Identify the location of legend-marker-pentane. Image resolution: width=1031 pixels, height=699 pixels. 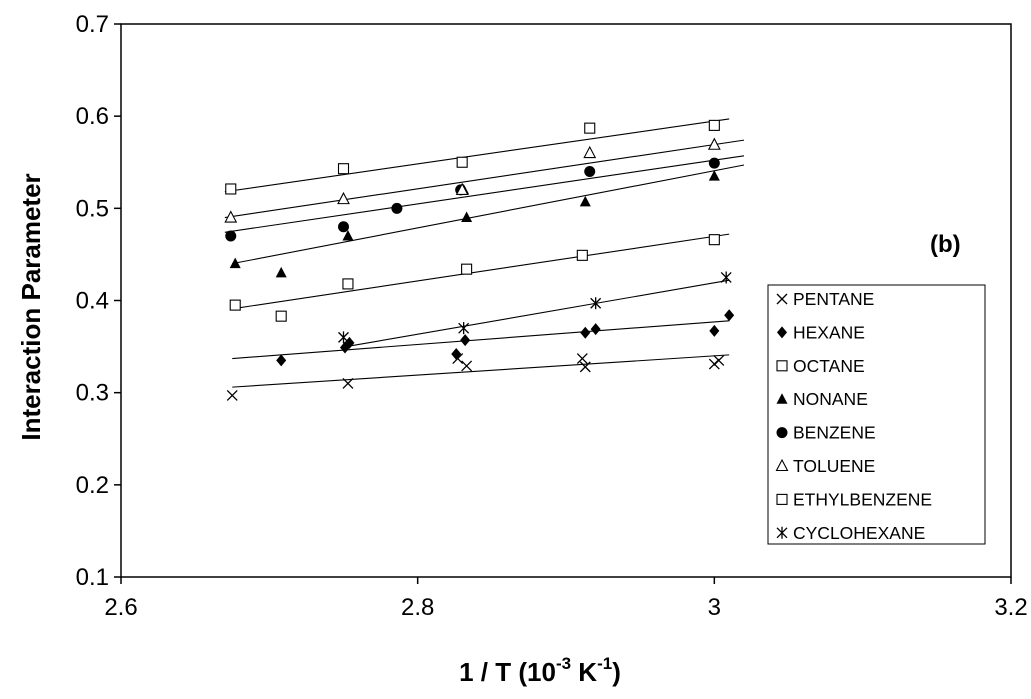
(782, 299).